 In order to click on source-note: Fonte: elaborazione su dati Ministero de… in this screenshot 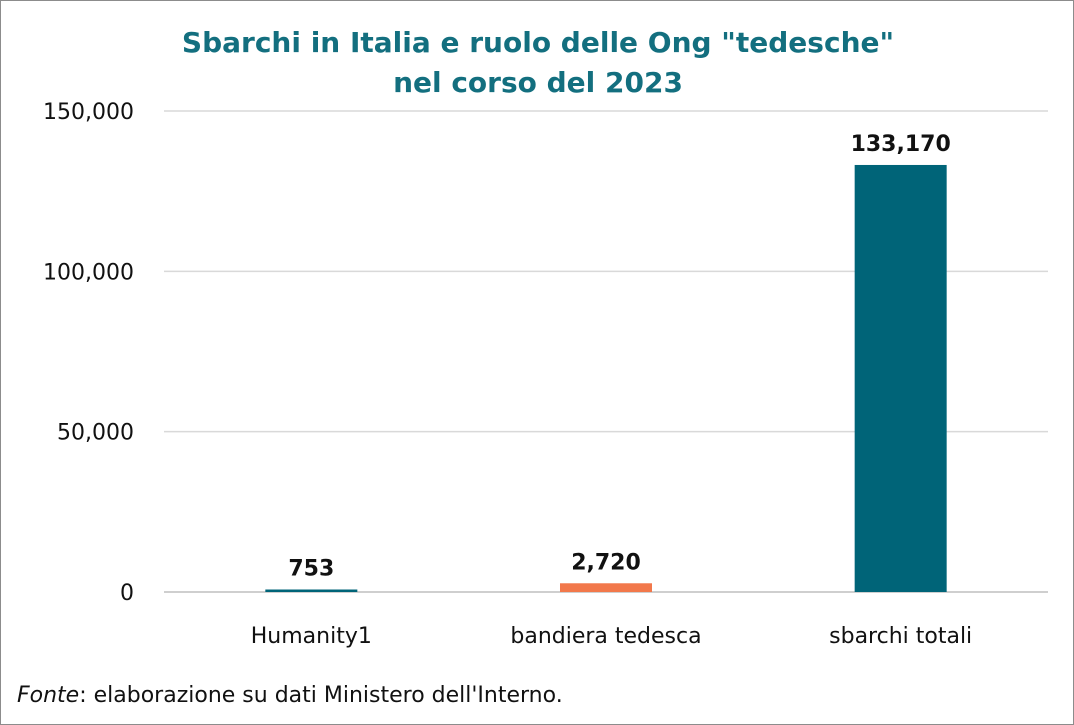, I will do `click(290, 695)`.